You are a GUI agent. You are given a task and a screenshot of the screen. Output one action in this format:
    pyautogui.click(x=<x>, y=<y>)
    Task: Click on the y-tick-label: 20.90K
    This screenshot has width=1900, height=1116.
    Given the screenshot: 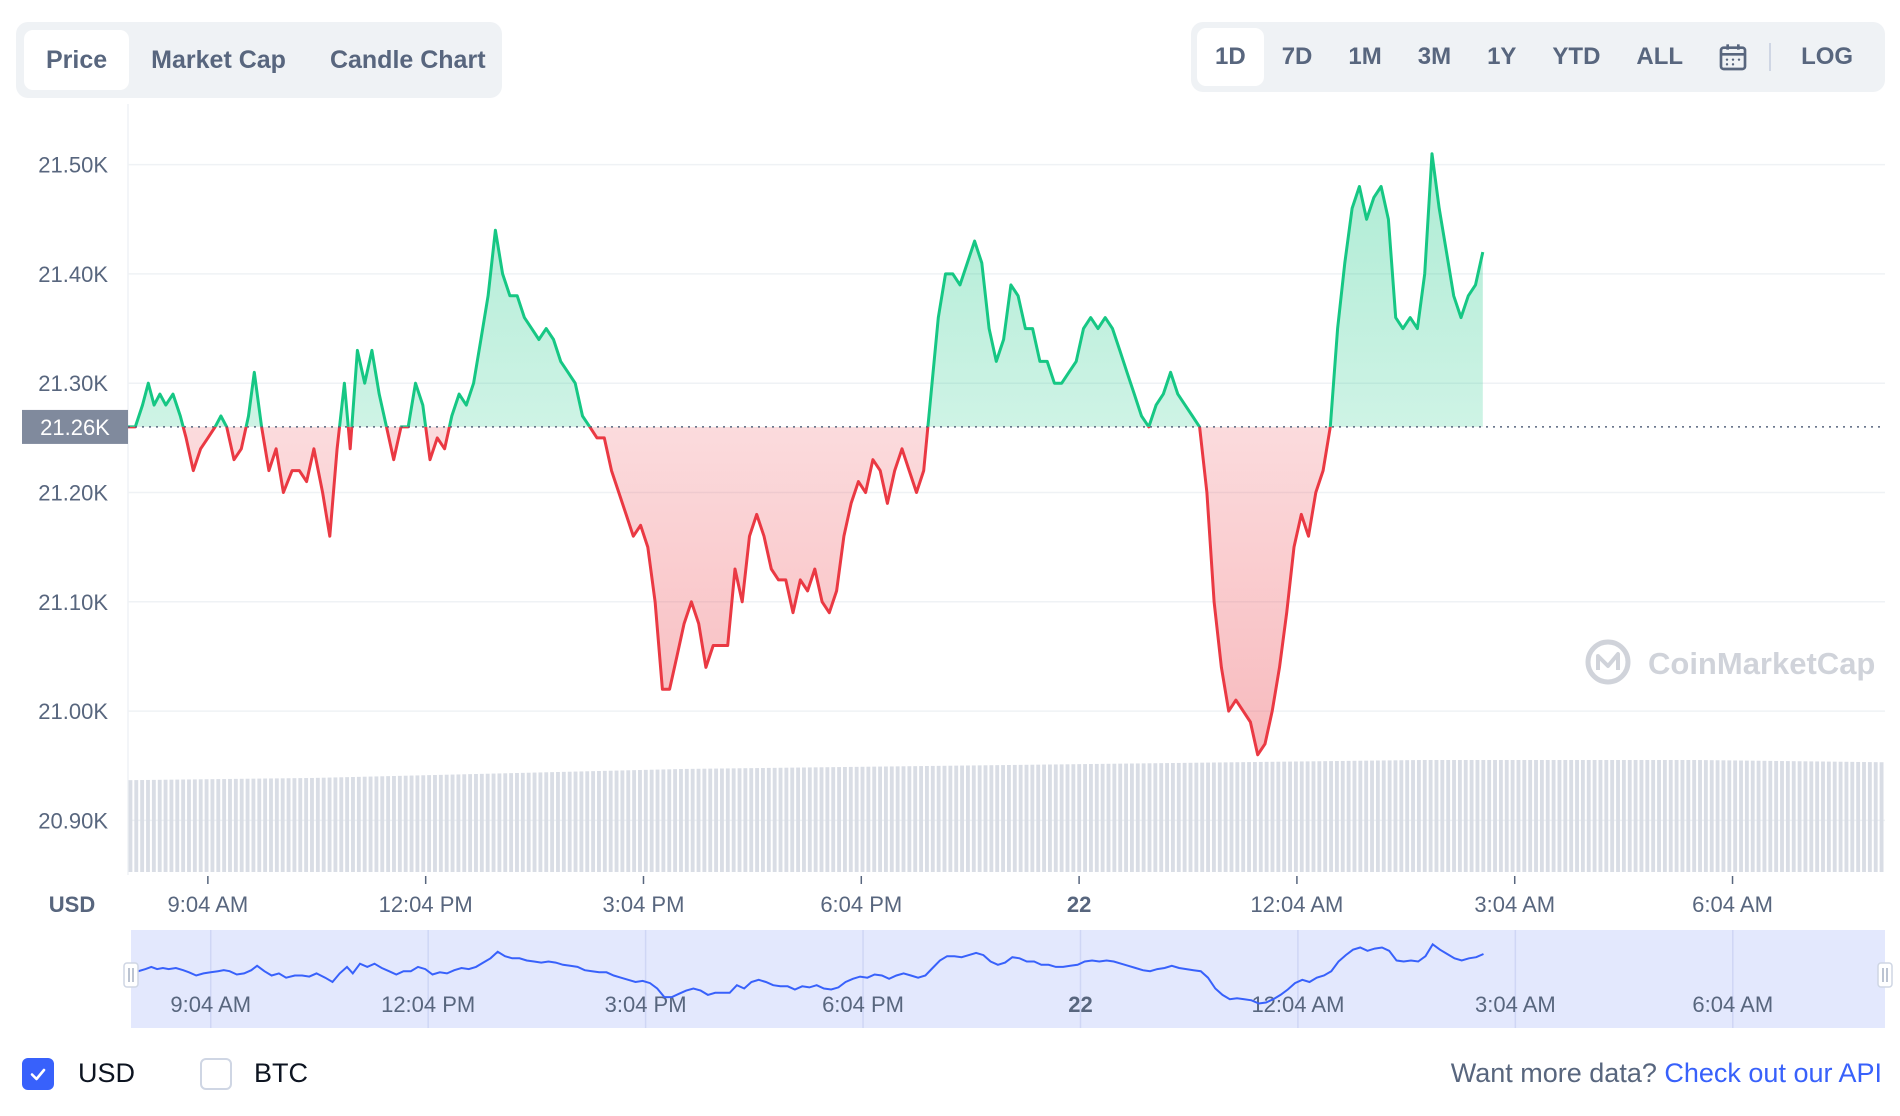 What is the action you would take?
    pyautogui.click(x=73, y=820)
    